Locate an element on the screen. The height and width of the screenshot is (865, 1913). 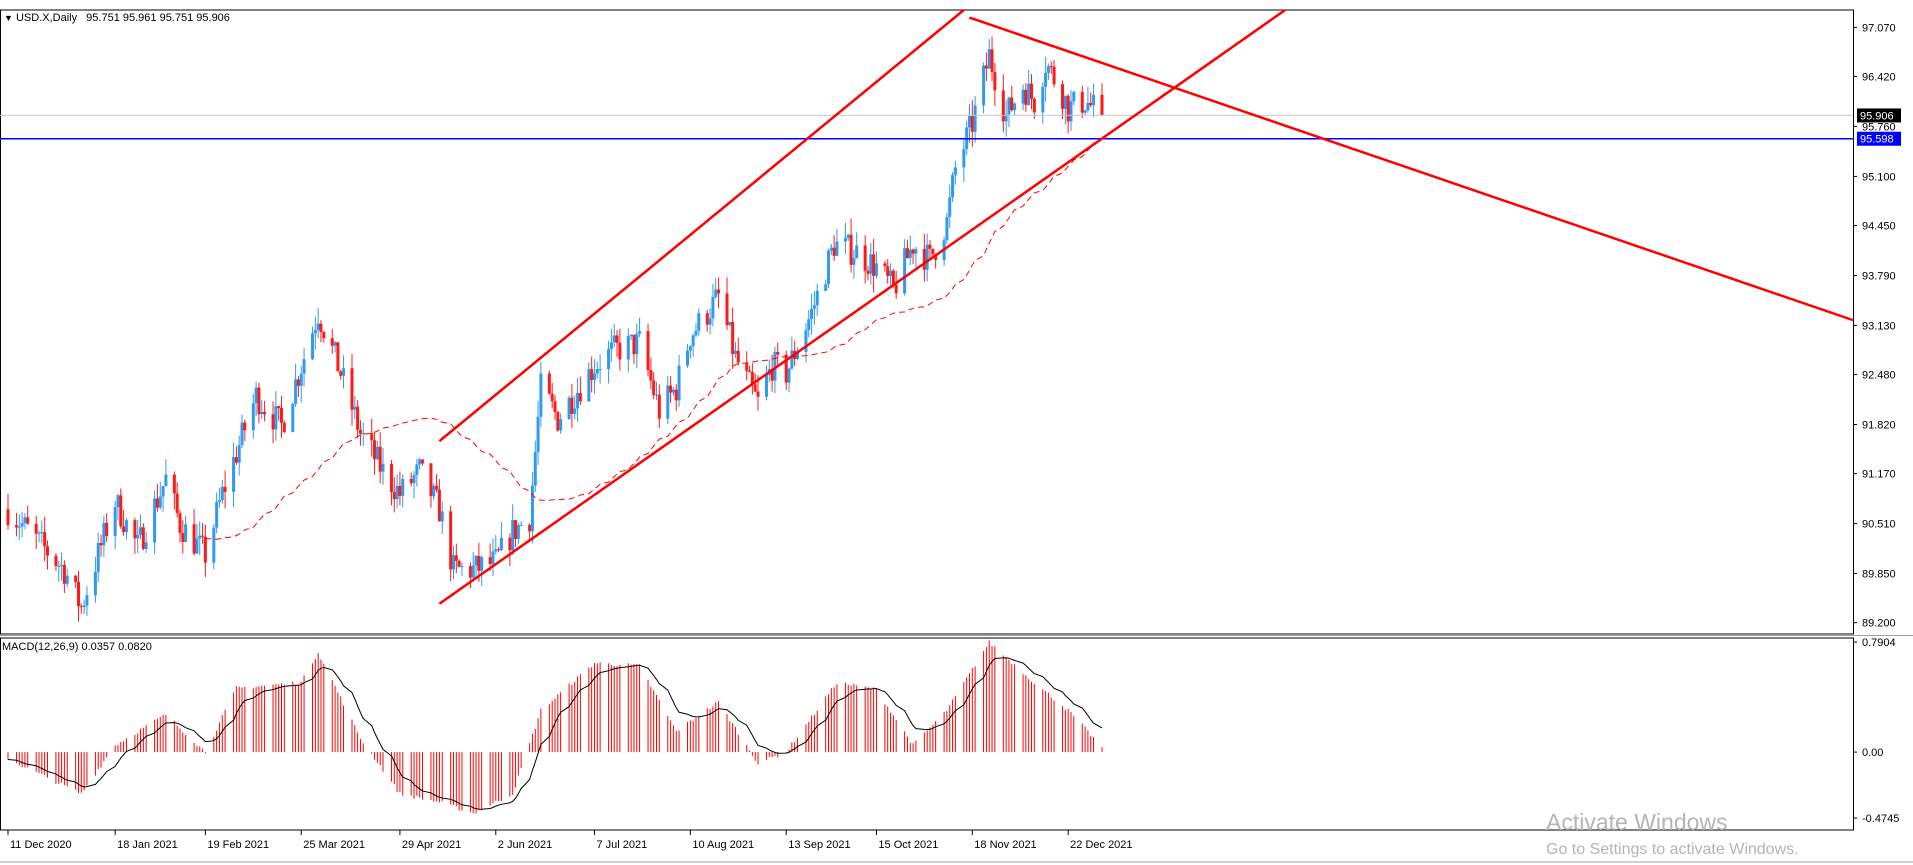
time-tick-label: 2 Jun 2021 is located at coordinates (525, 845).